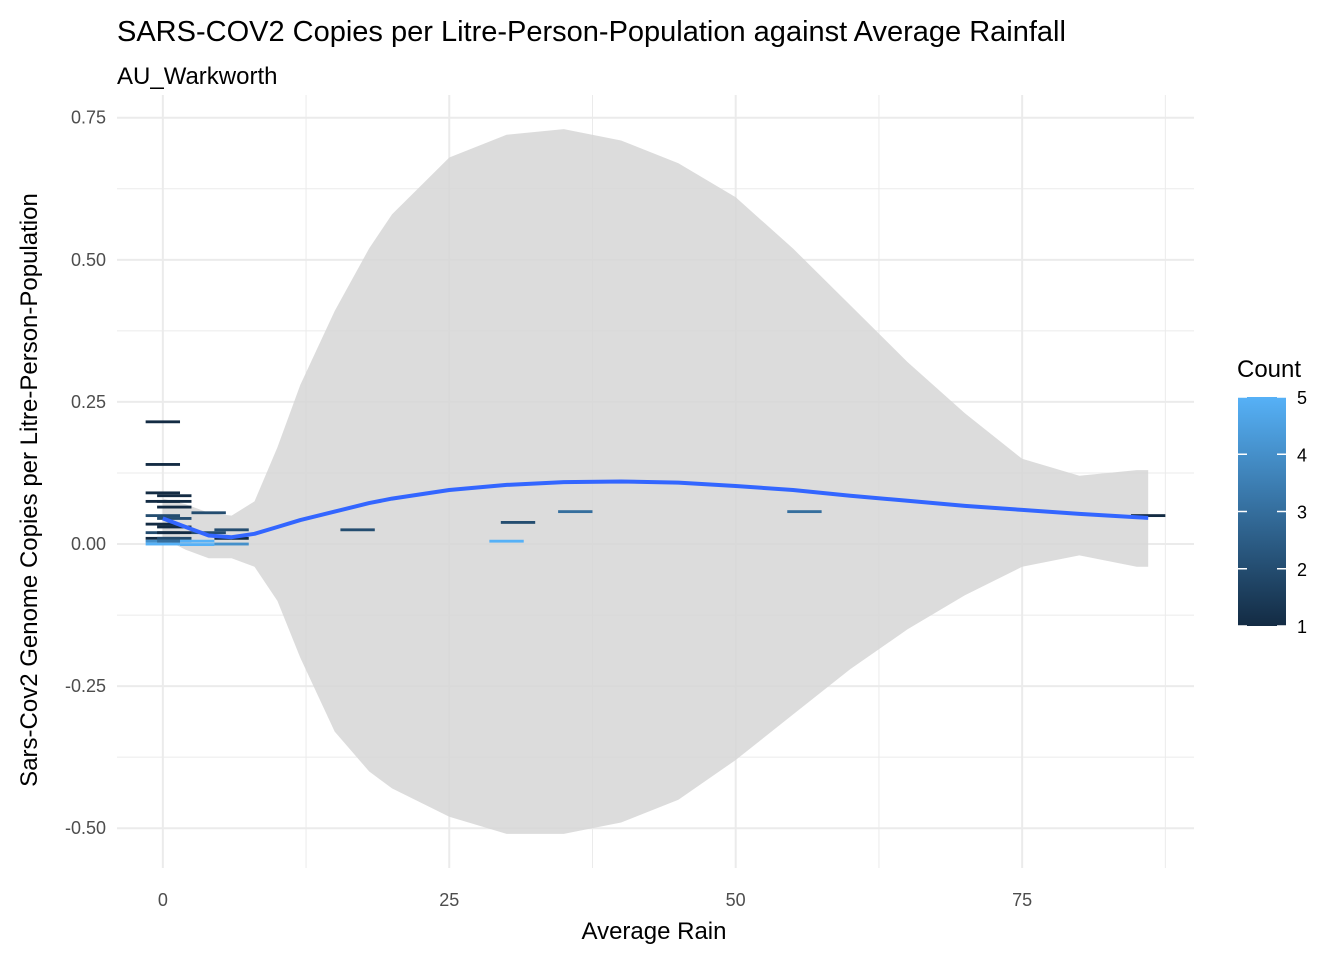 This screenshot has width=1344, height=960. Describe the element at coordinates (85, 828) in the screenshot. I see `y-tick-label: -0.50` at that location.